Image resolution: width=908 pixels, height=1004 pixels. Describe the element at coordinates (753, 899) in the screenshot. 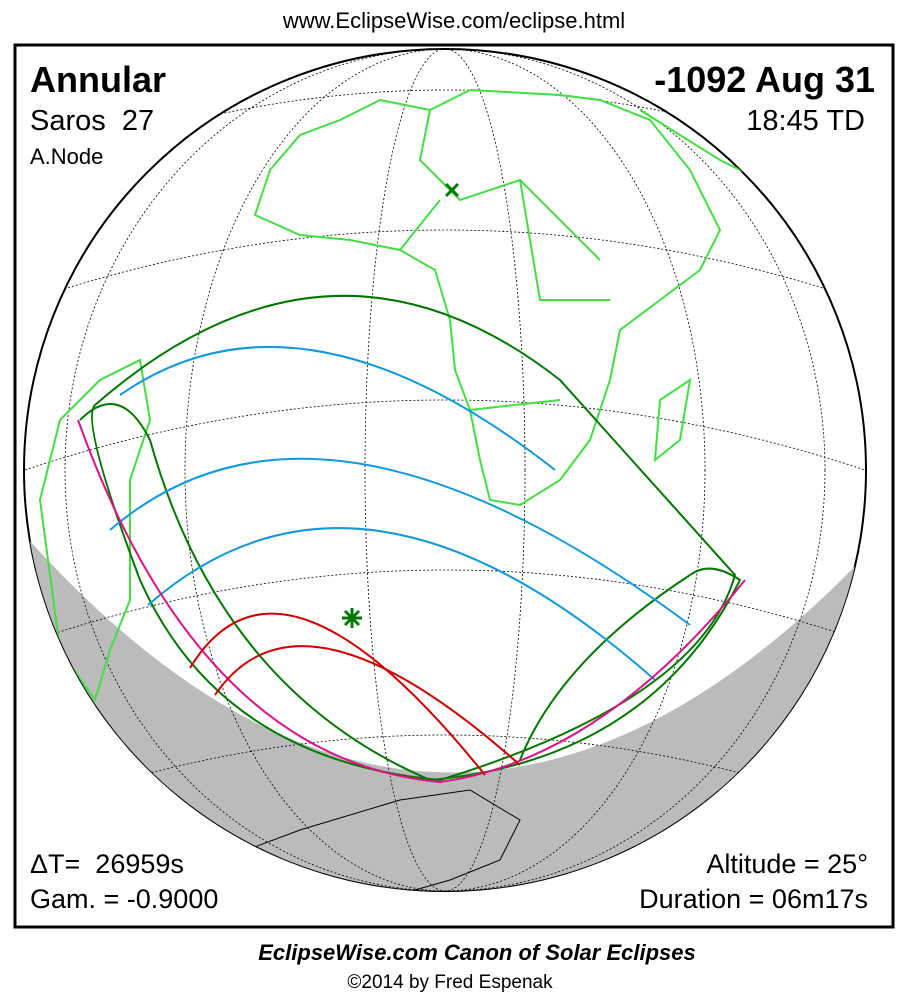

I see `duration: Duration = 06m17s` at that location.